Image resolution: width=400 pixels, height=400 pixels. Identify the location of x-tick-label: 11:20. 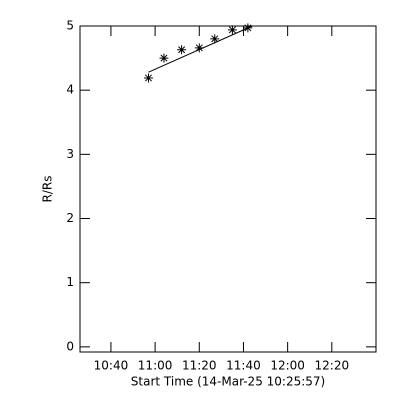
(199, 366).